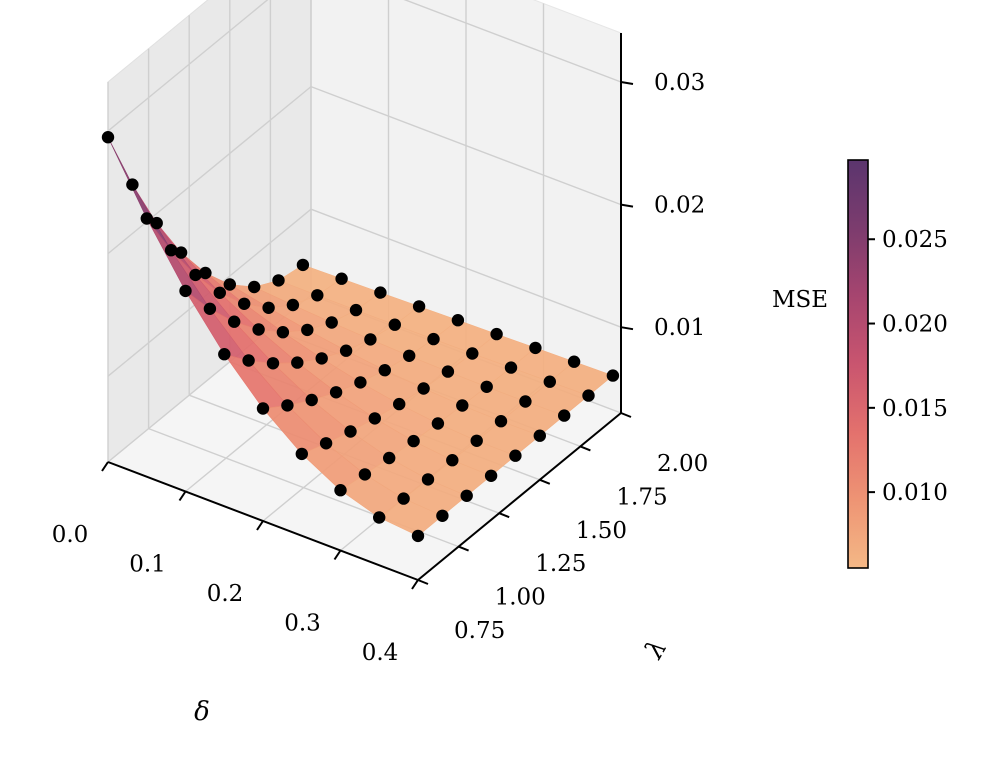 This screenshot has width=997, height=763. I want to click on x-axis-label: δ, so click(202, 712).